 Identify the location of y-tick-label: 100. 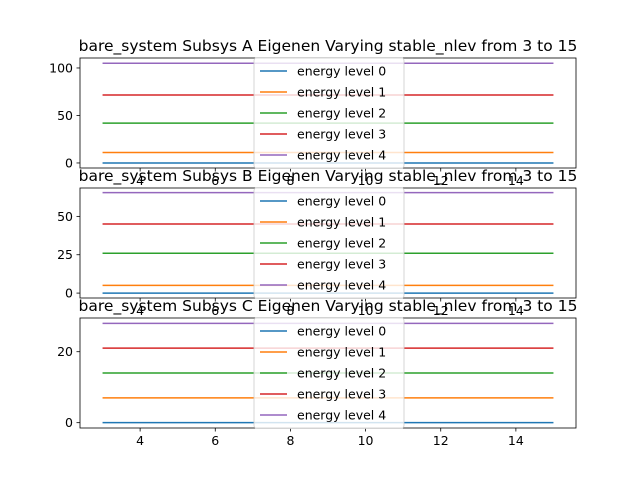
(61, 67).